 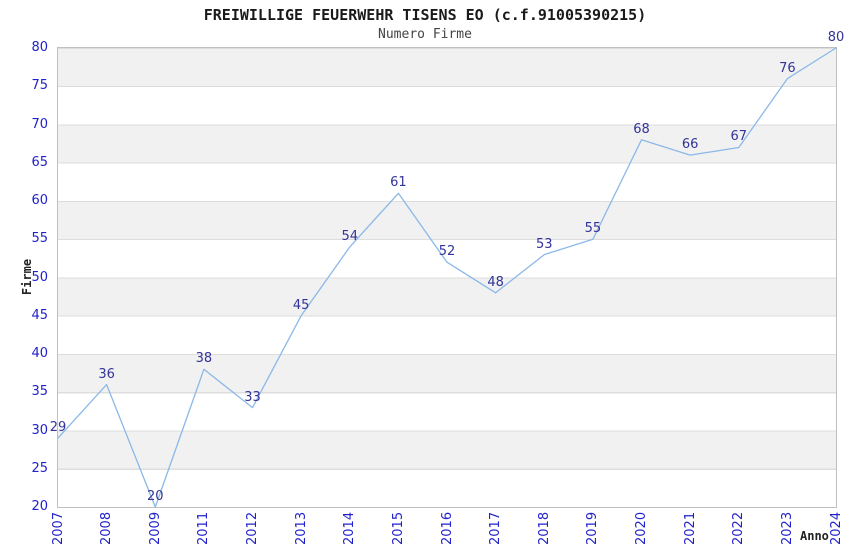 I want to click on x-axis-tick-label: 2015, so click(x=398, y=528).